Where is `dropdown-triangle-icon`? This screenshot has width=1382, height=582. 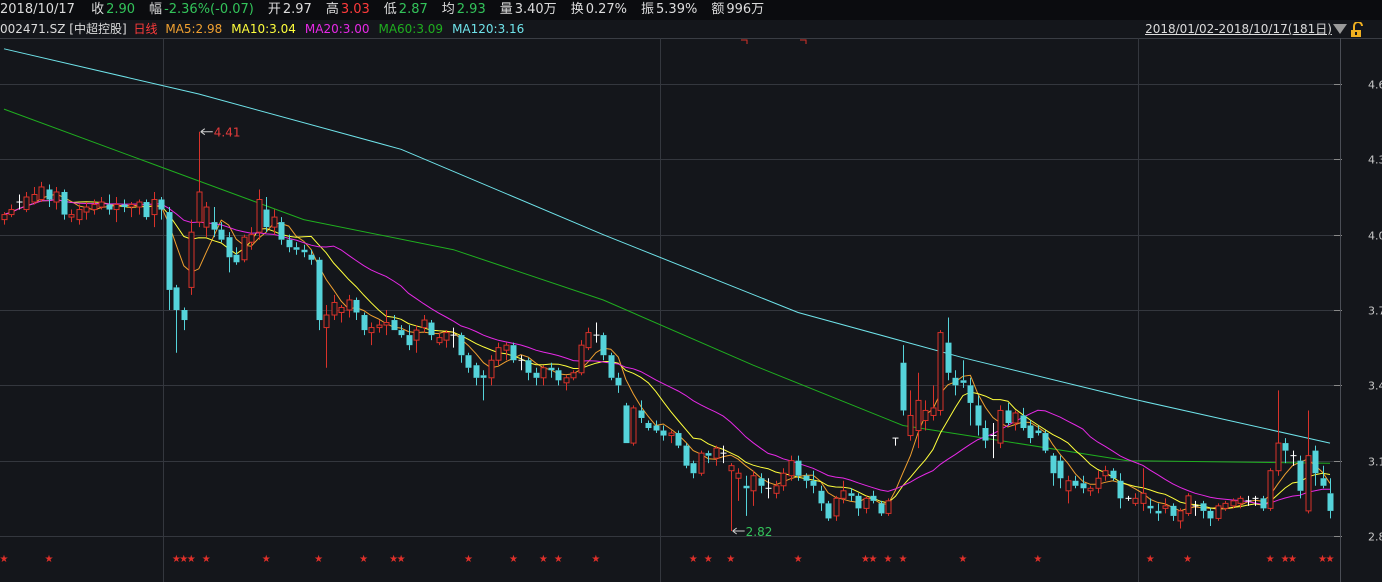 dropdown-triangle-icon is located at coordinates (1340, 29).